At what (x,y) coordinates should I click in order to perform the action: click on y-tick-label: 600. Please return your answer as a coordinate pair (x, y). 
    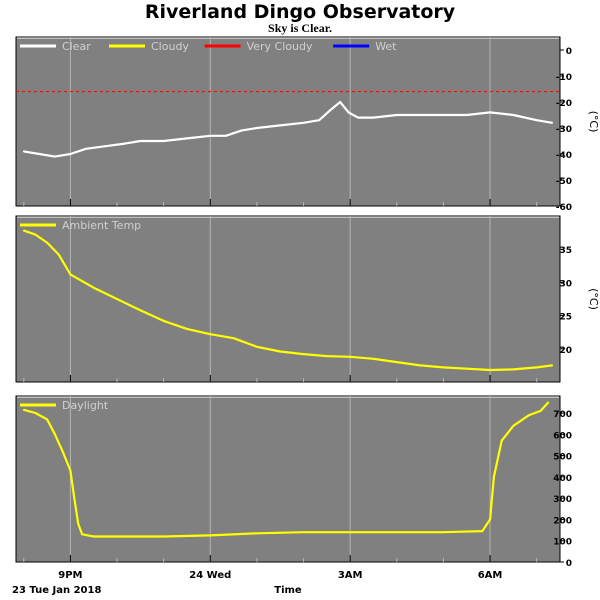
    Looking at the image, I should click on (562, 436).